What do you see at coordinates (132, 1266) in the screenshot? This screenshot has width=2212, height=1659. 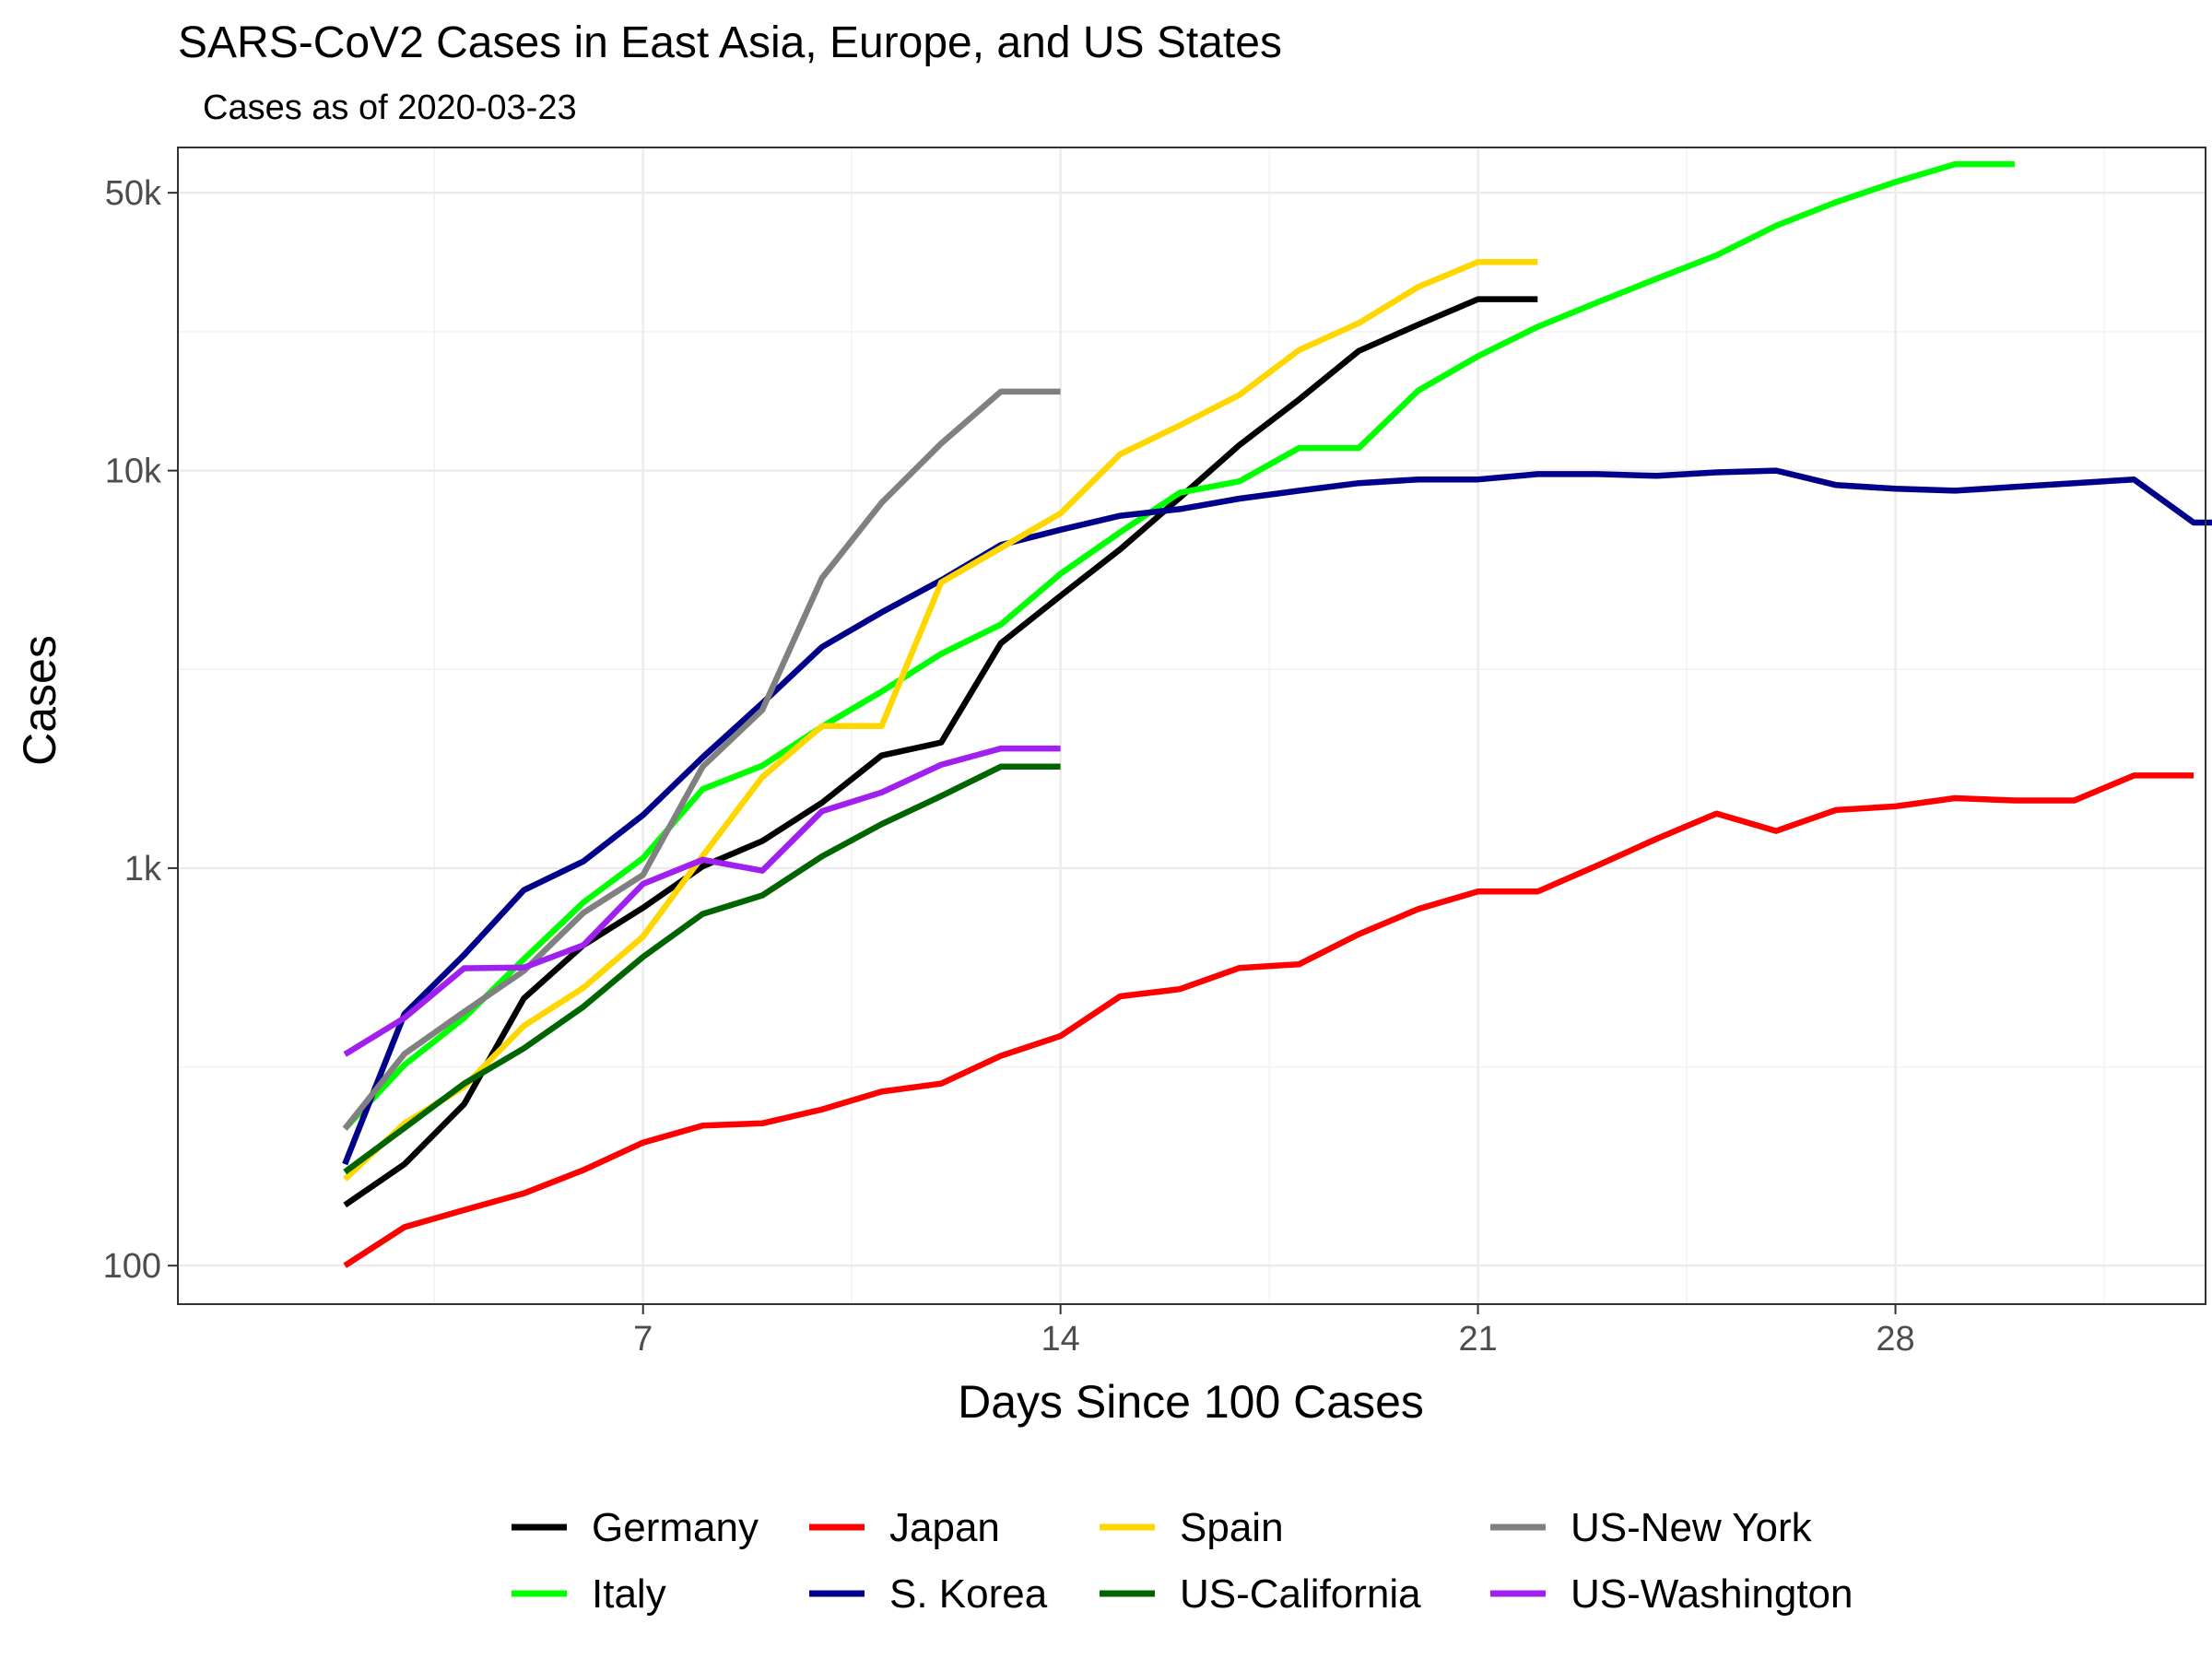 I see `y-tick-label: 100` at bounding box center [132, 1266].